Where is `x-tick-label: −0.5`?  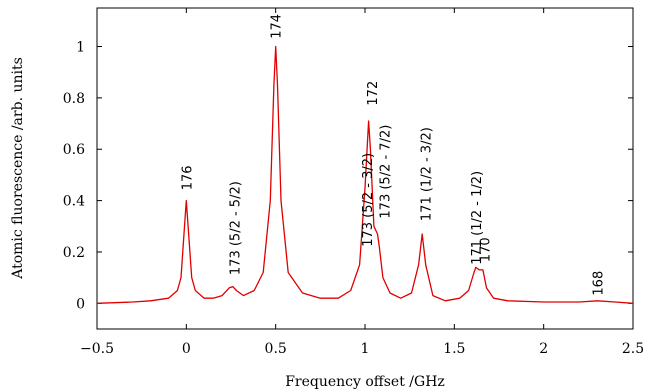
x-tick-label: −0.5 is located at coordinates (97, 349).